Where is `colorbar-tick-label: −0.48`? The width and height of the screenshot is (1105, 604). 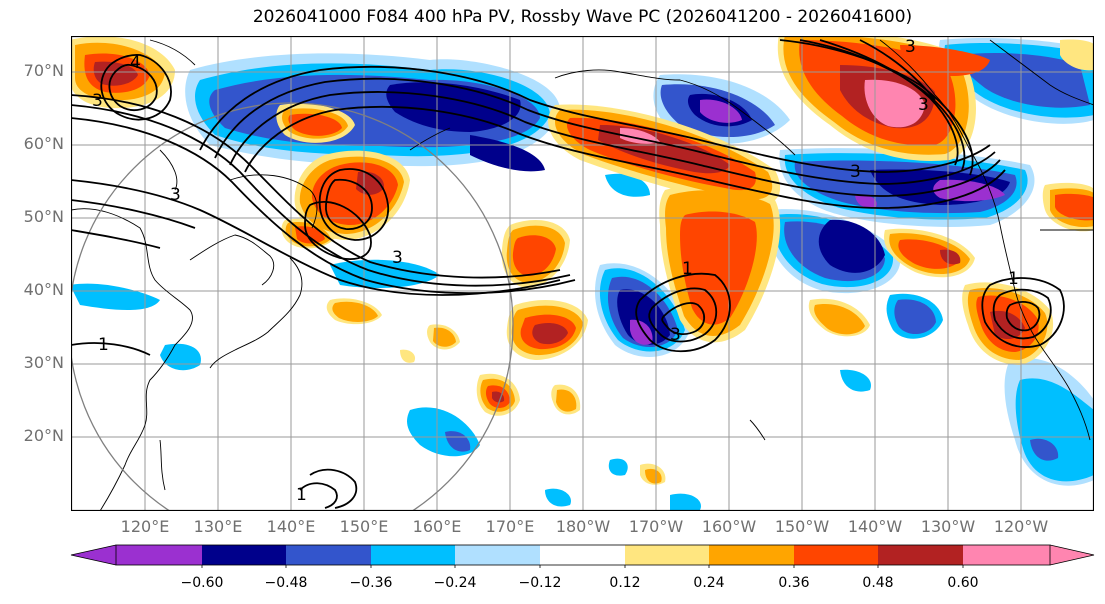
colorbar-tick-label: −0.48 is located at coordinates (286, 583).